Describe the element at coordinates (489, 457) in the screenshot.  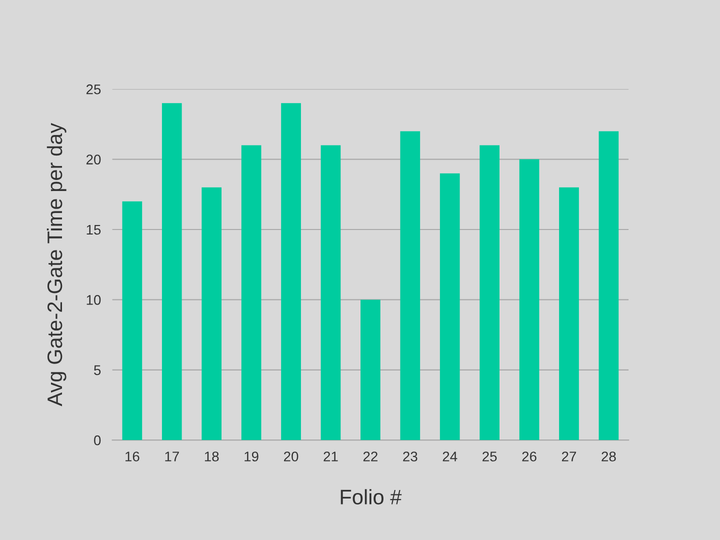
I see `x-tick-label: 25` at that location.